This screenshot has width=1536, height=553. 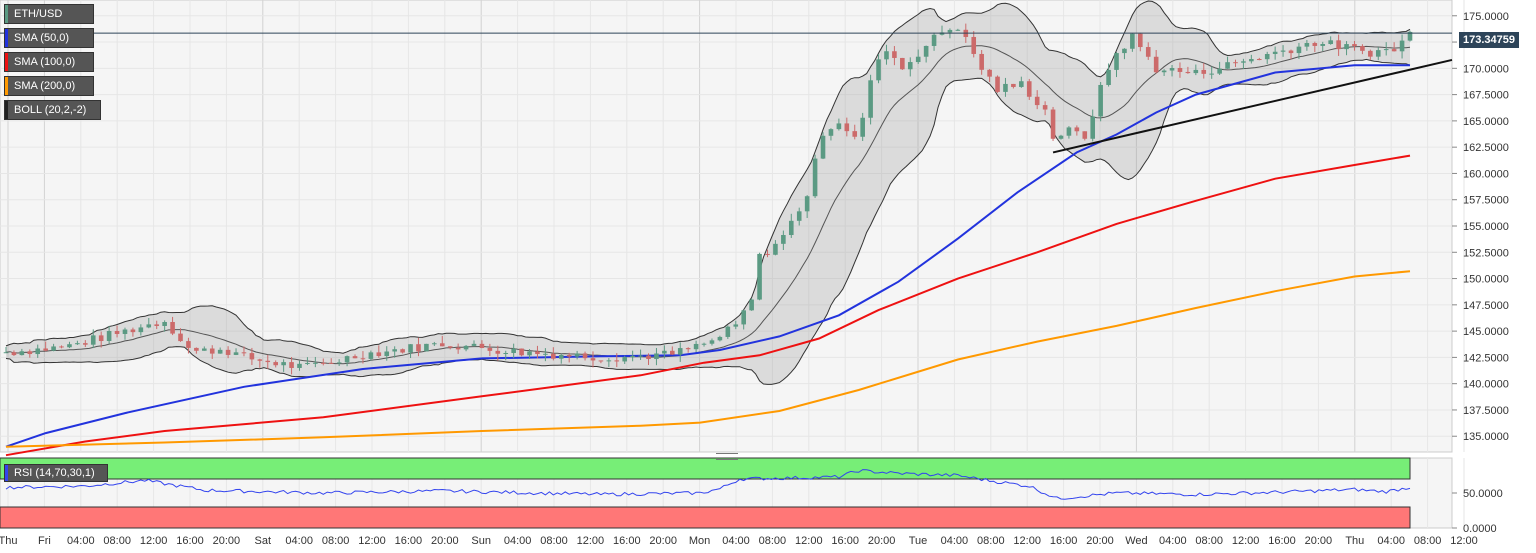 I want to click on rsi-y-tick-label: 0.0000, so click(x=1480, y=529).